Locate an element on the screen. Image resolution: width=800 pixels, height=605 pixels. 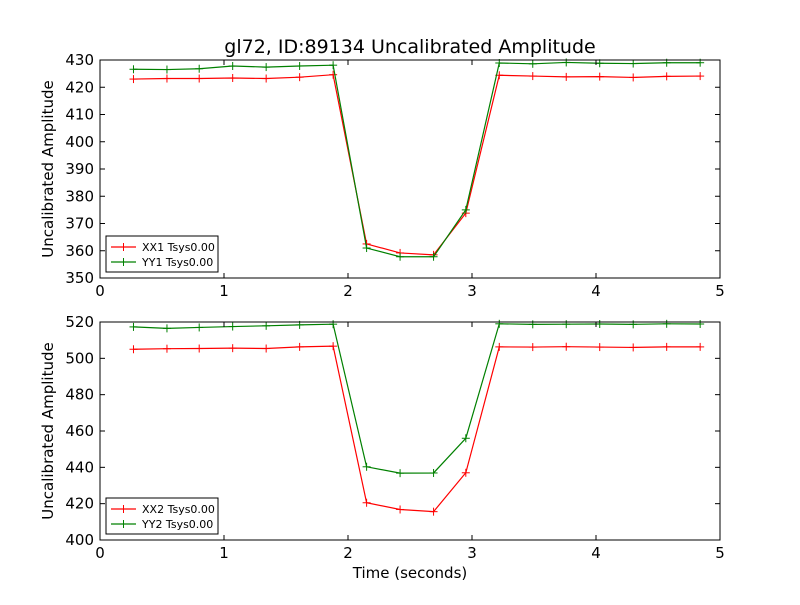
x-tick-label: 0 is located at coordinates (100, 553).